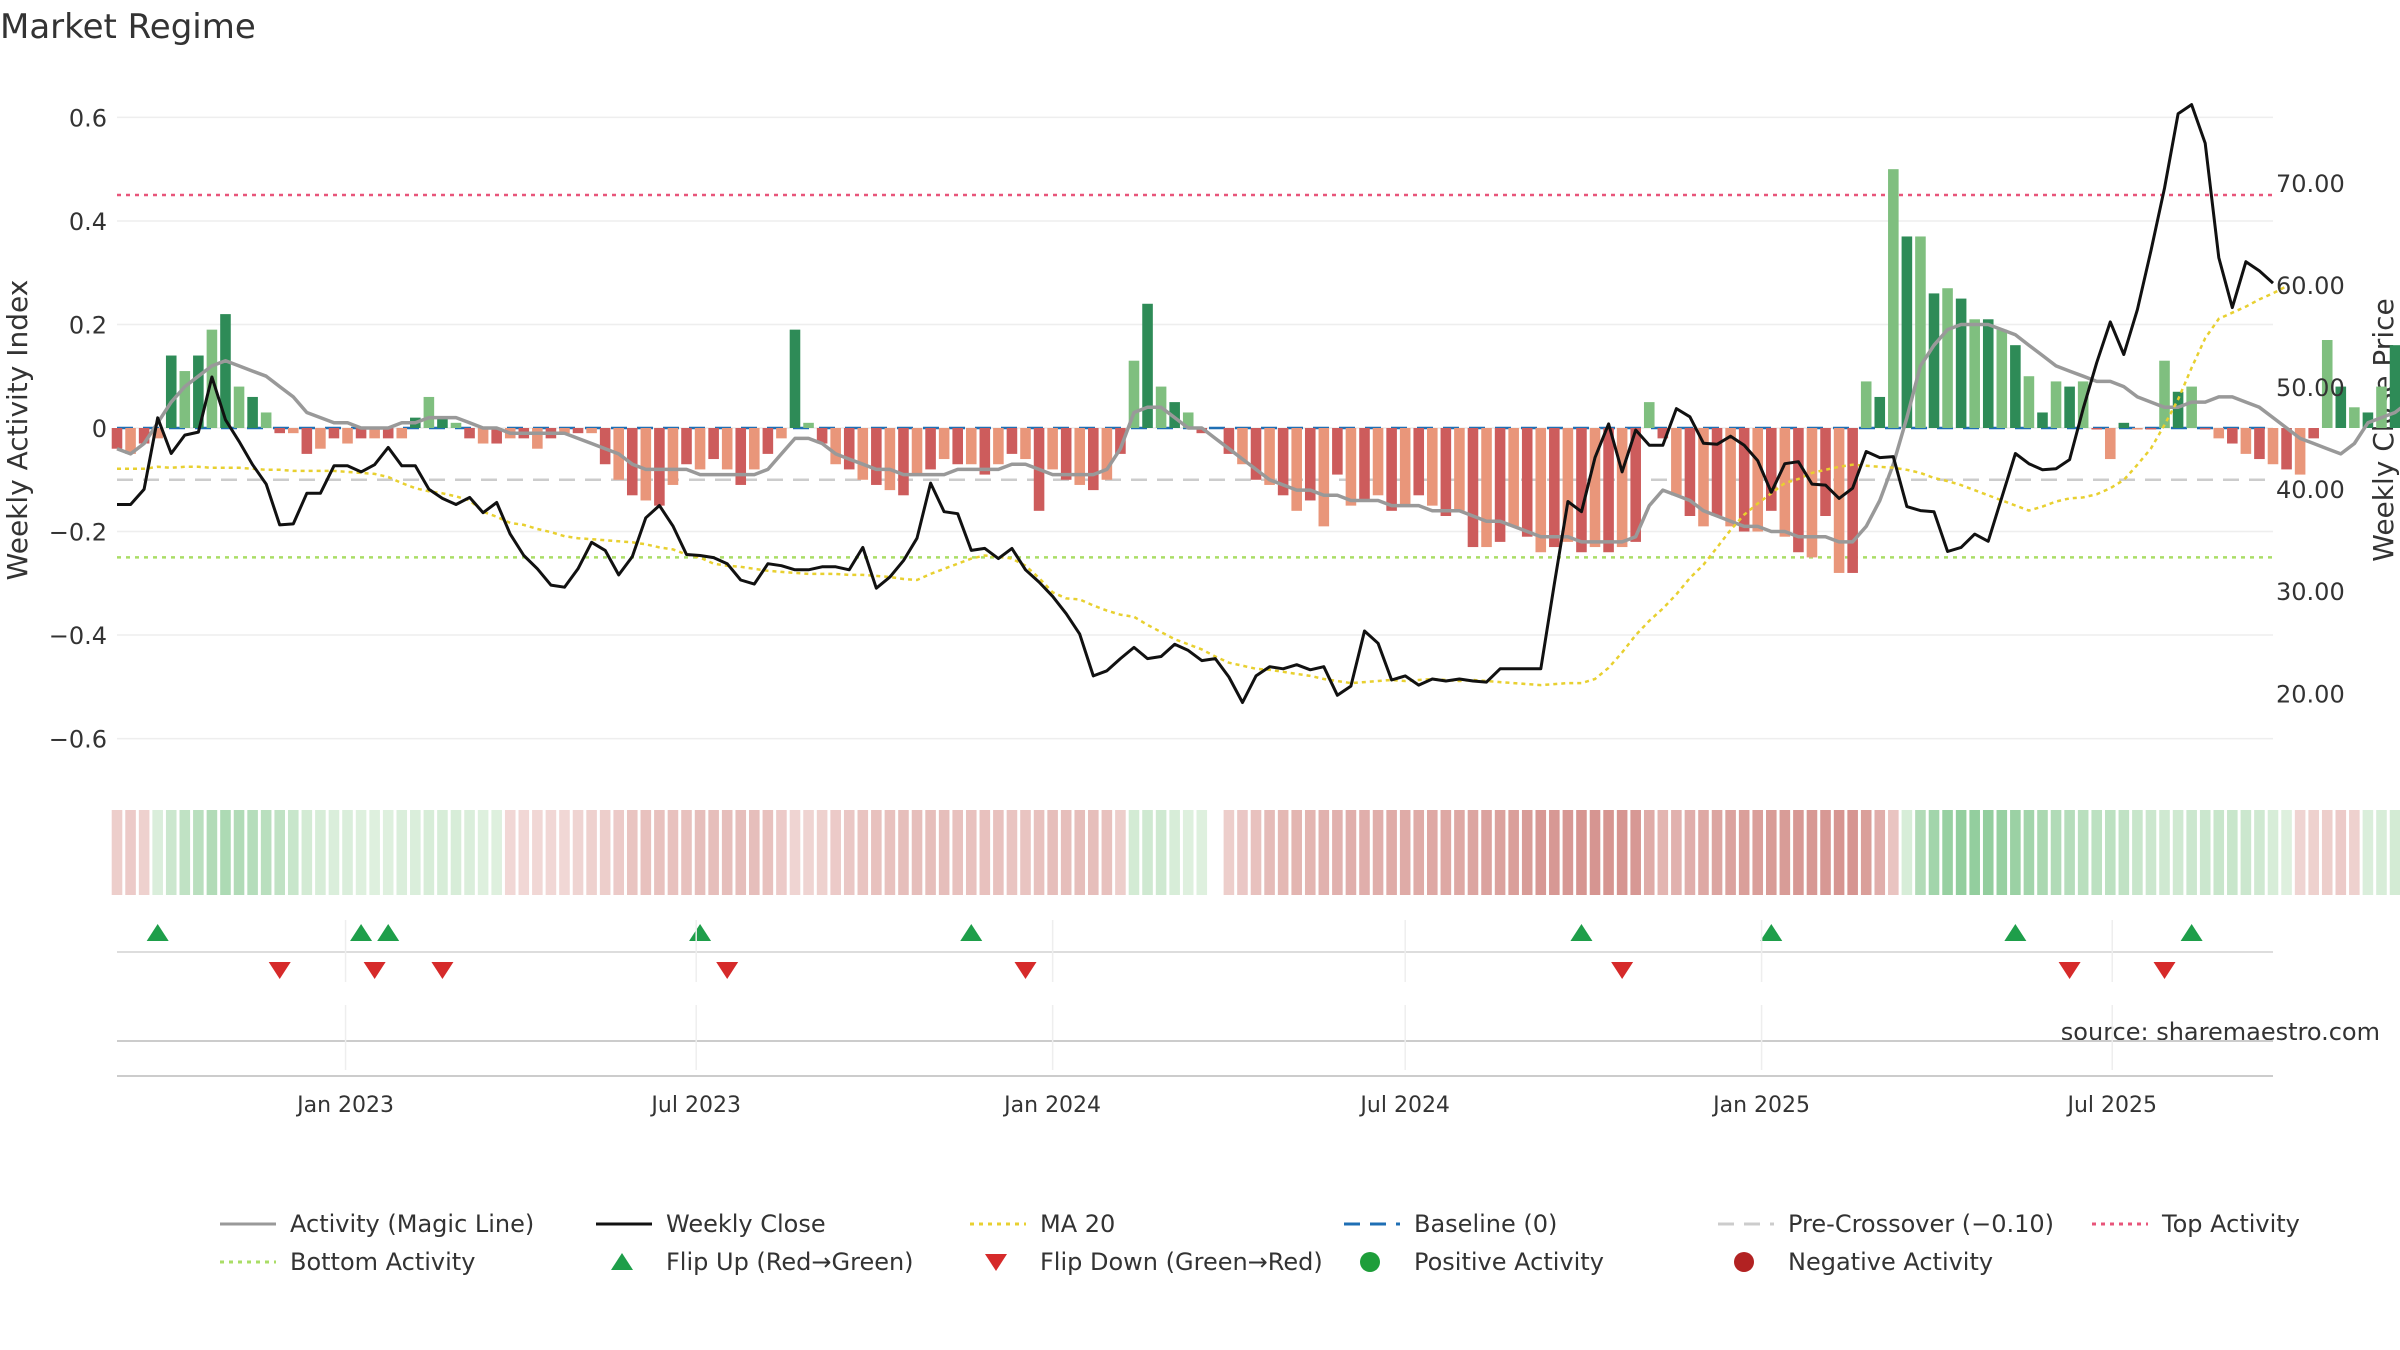 The width and height of the screenshot is (2400, 1350). What do you see at coordinates (382, 1262) in the screenshot?
I see `legend-label: Bottom Activity` at bounding box center [382, 1262].